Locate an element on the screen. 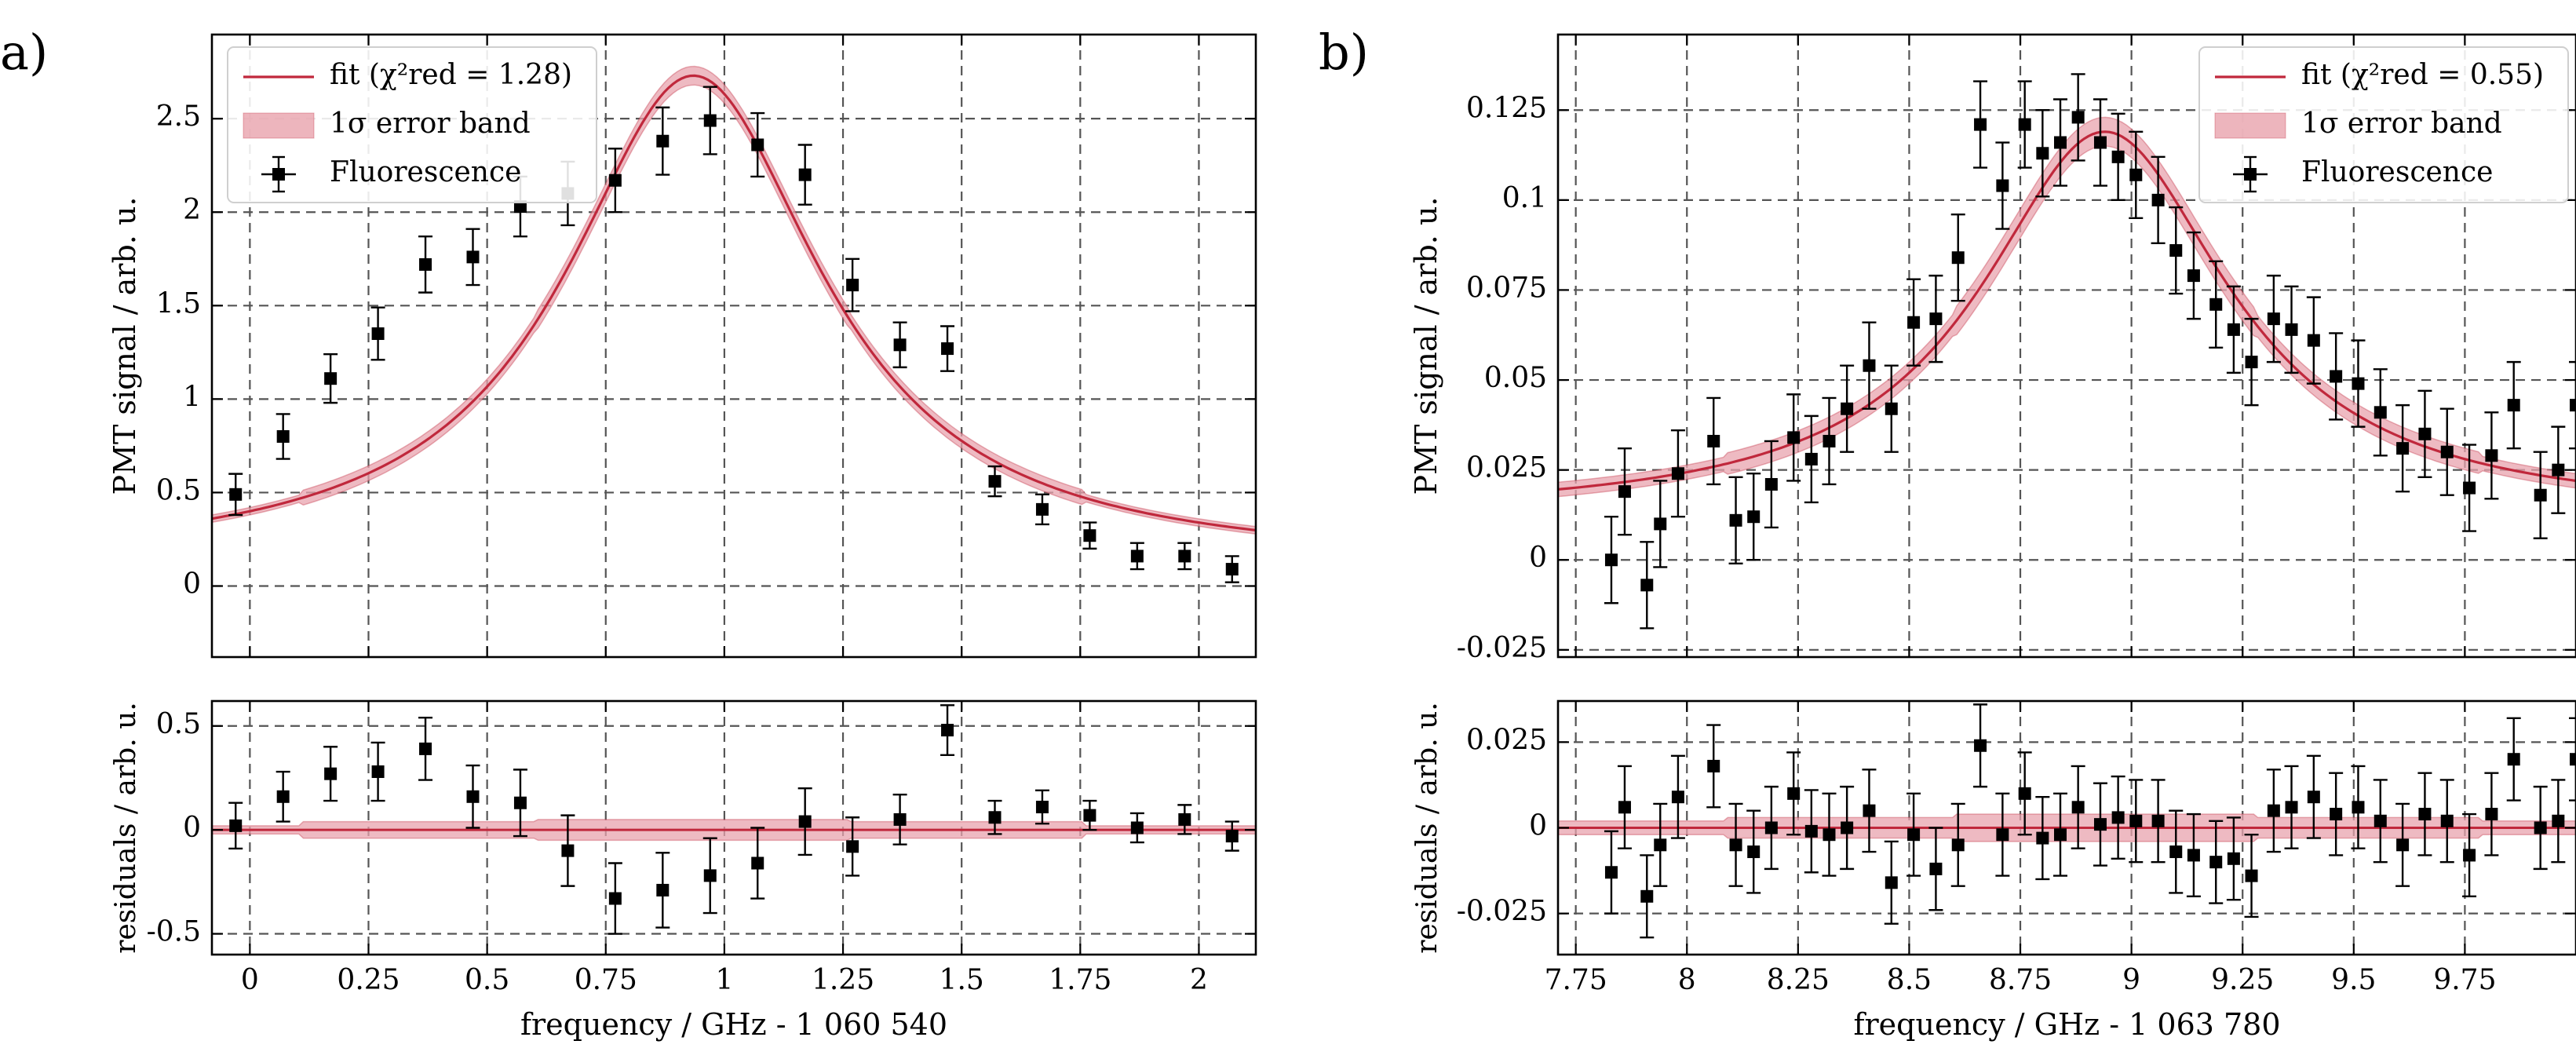 The width and height of the screenshot is (2576, 1059). x-tick-label: 1.25 is located at coordinates (843, 980).